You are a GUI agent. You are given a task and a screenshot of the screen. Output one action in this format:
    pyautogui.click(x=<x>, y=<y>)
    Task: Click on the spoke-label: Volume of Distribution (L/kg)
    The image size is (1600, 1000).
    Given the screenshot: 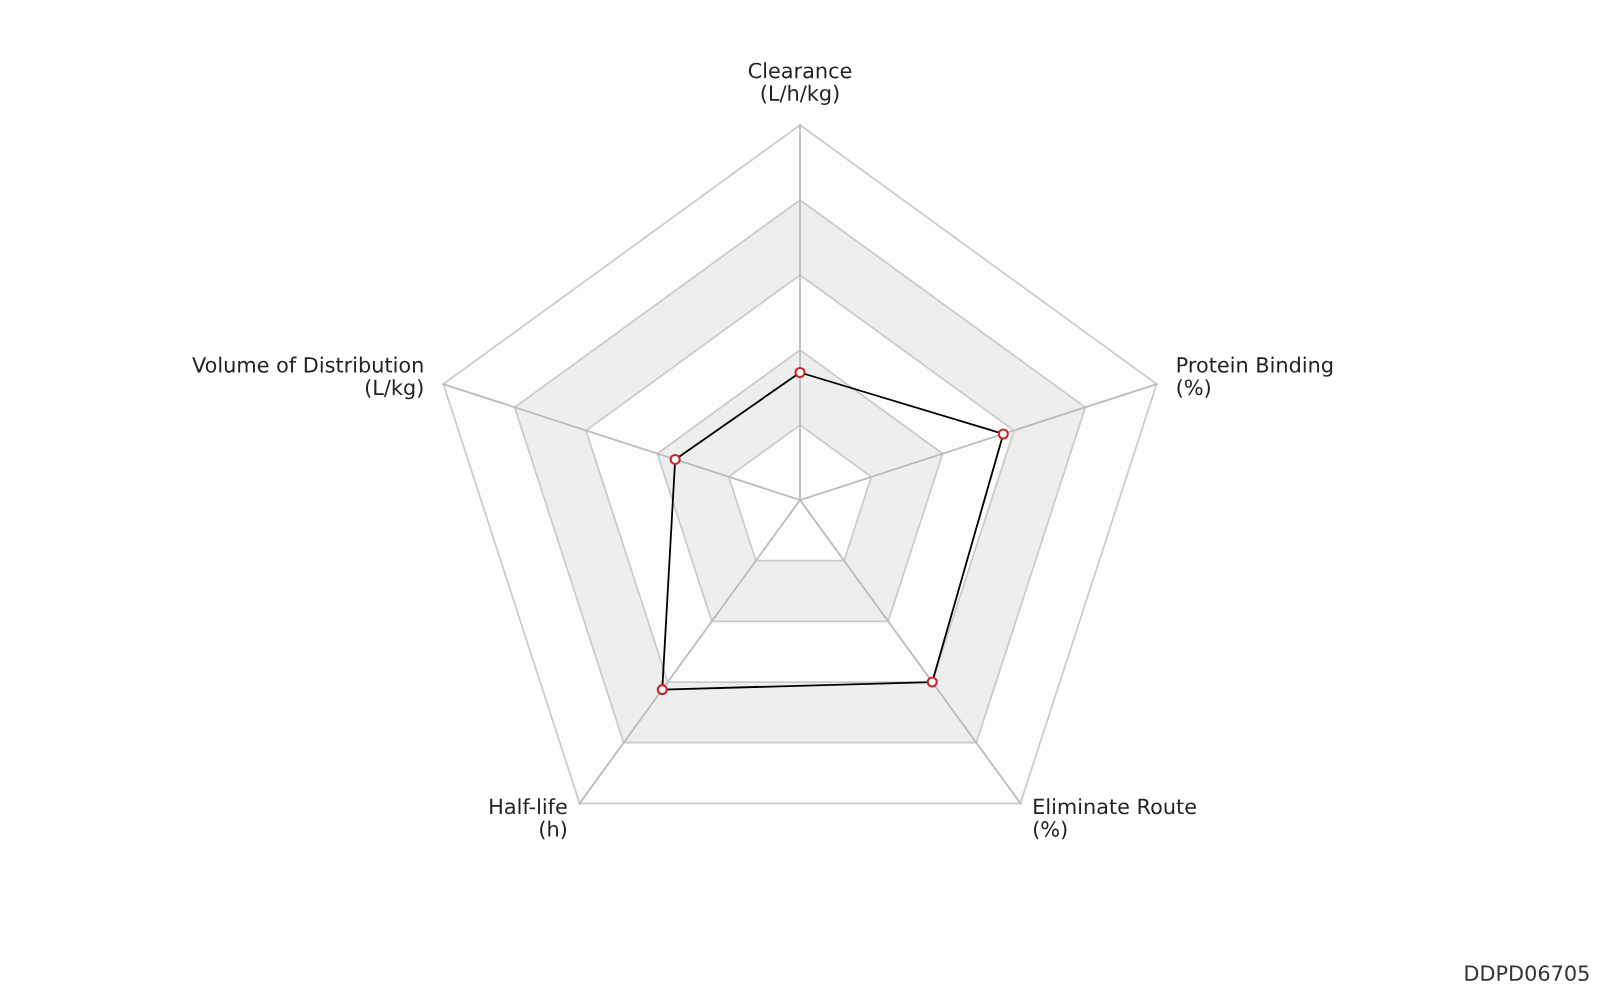 What is the action you would take?
    pyautogui.click(x=307, y=378)
    